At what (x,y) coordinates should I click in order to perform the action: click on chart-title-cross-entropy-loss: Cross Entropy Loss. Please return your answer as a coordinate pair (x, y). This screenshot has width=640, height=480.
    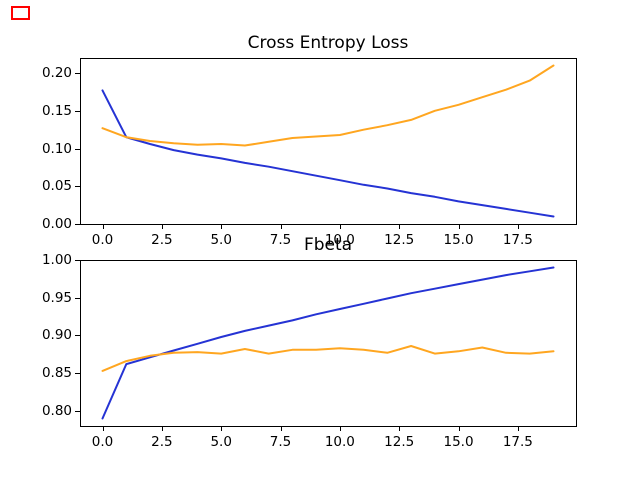
    Looking at the image, I should click on (328, 43).